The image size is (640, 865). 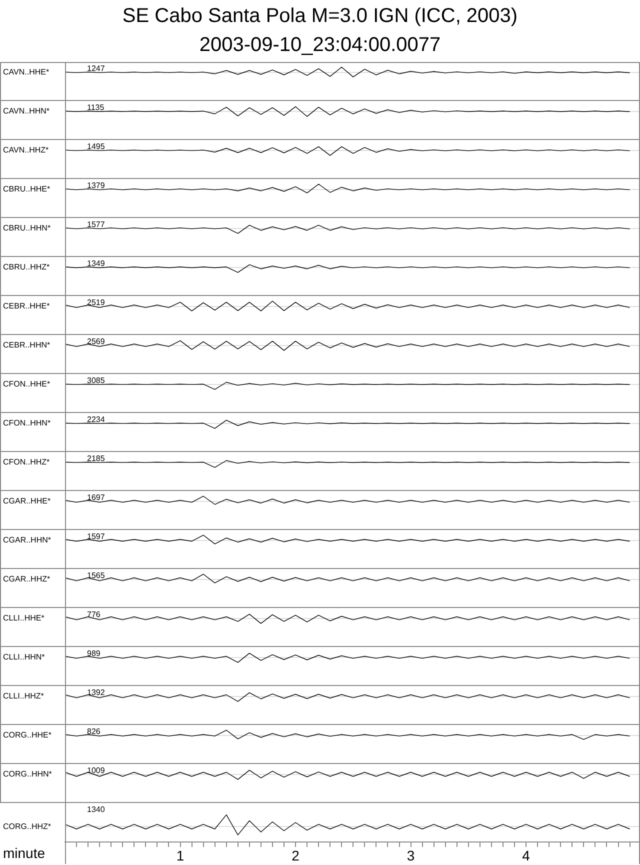 What do you see at coordinates (96, 107) in the screenshot?
I see `annotation: 1135` at bounding box center [96, 107].